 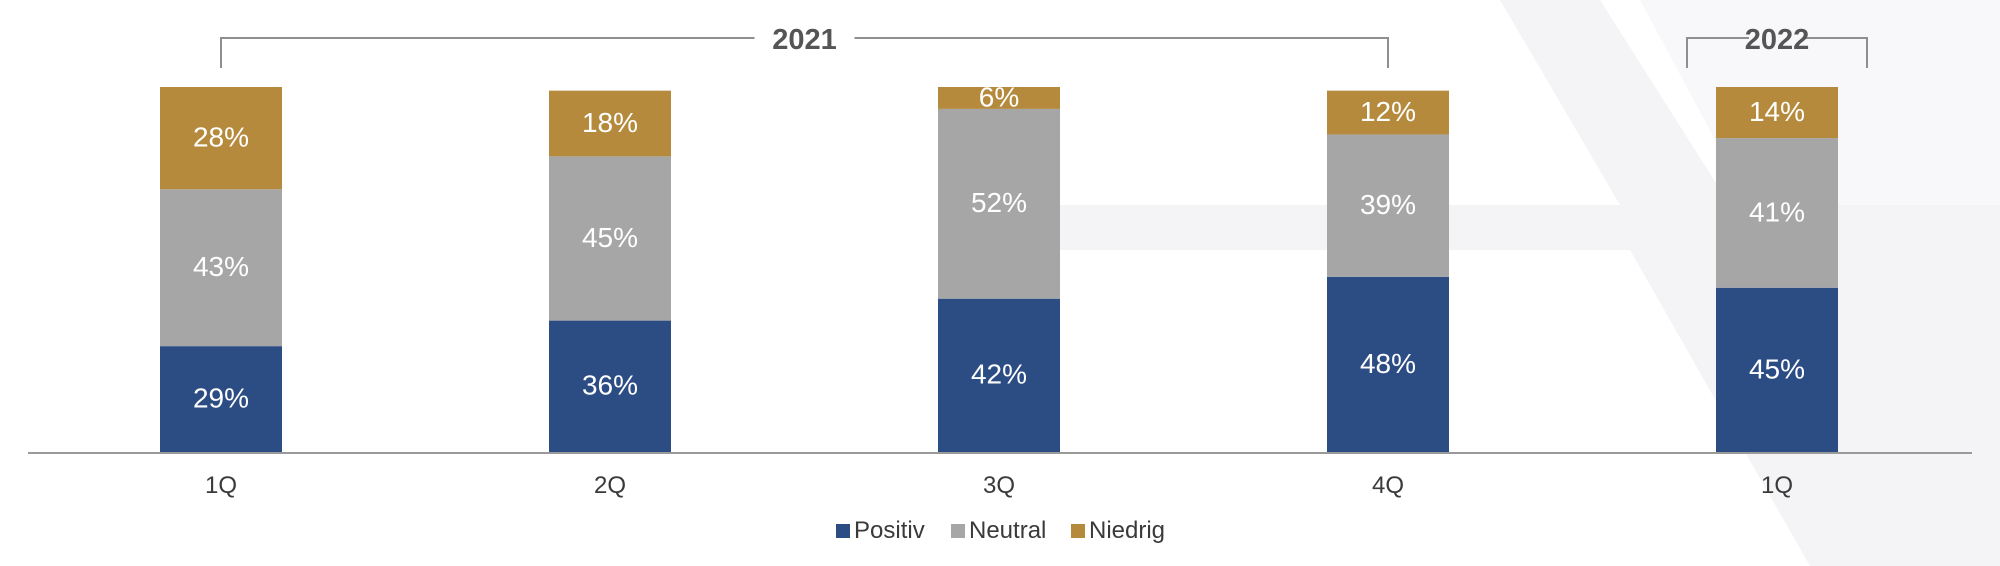 I want to click on legend-swatch-neutral, so click(x=958, y=531).